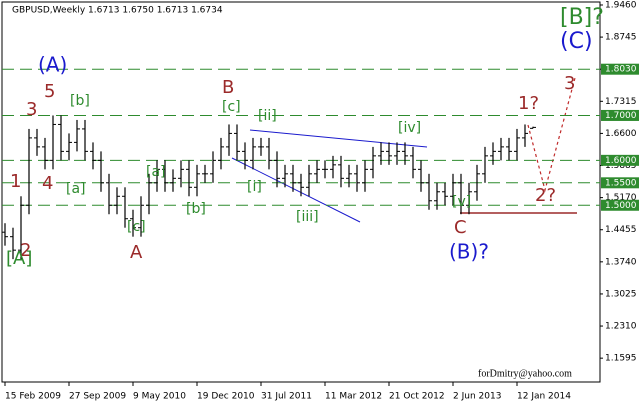 This screenshot has width=640, height=407. Describe the element at coordinates (461, 202) in the screenshot. I see `wave-label: [v]` at that location.